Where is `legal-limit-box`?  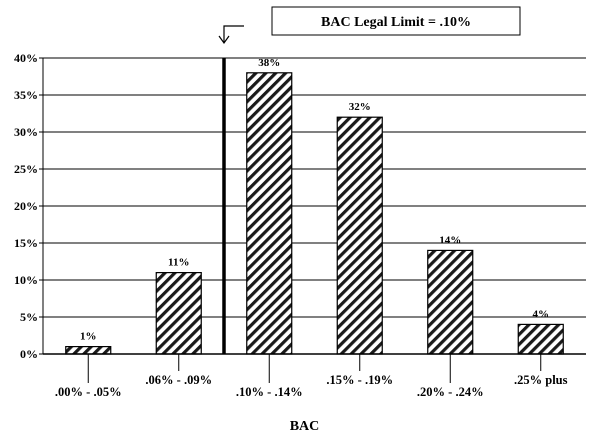
legal-limit-box is located at coordinates (396, 21).